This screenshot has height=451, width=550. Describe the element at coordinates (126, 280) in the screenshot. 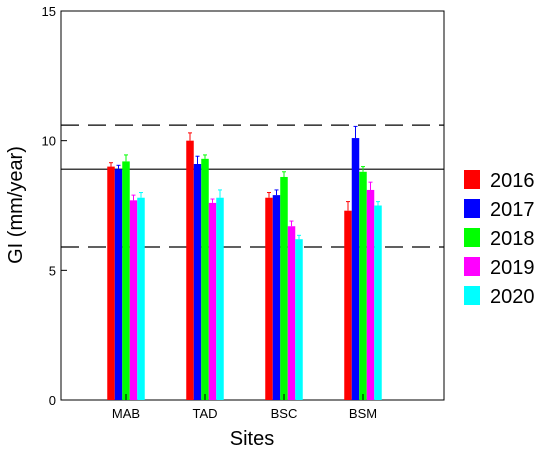

I see `bar-mab-2018` at that location.